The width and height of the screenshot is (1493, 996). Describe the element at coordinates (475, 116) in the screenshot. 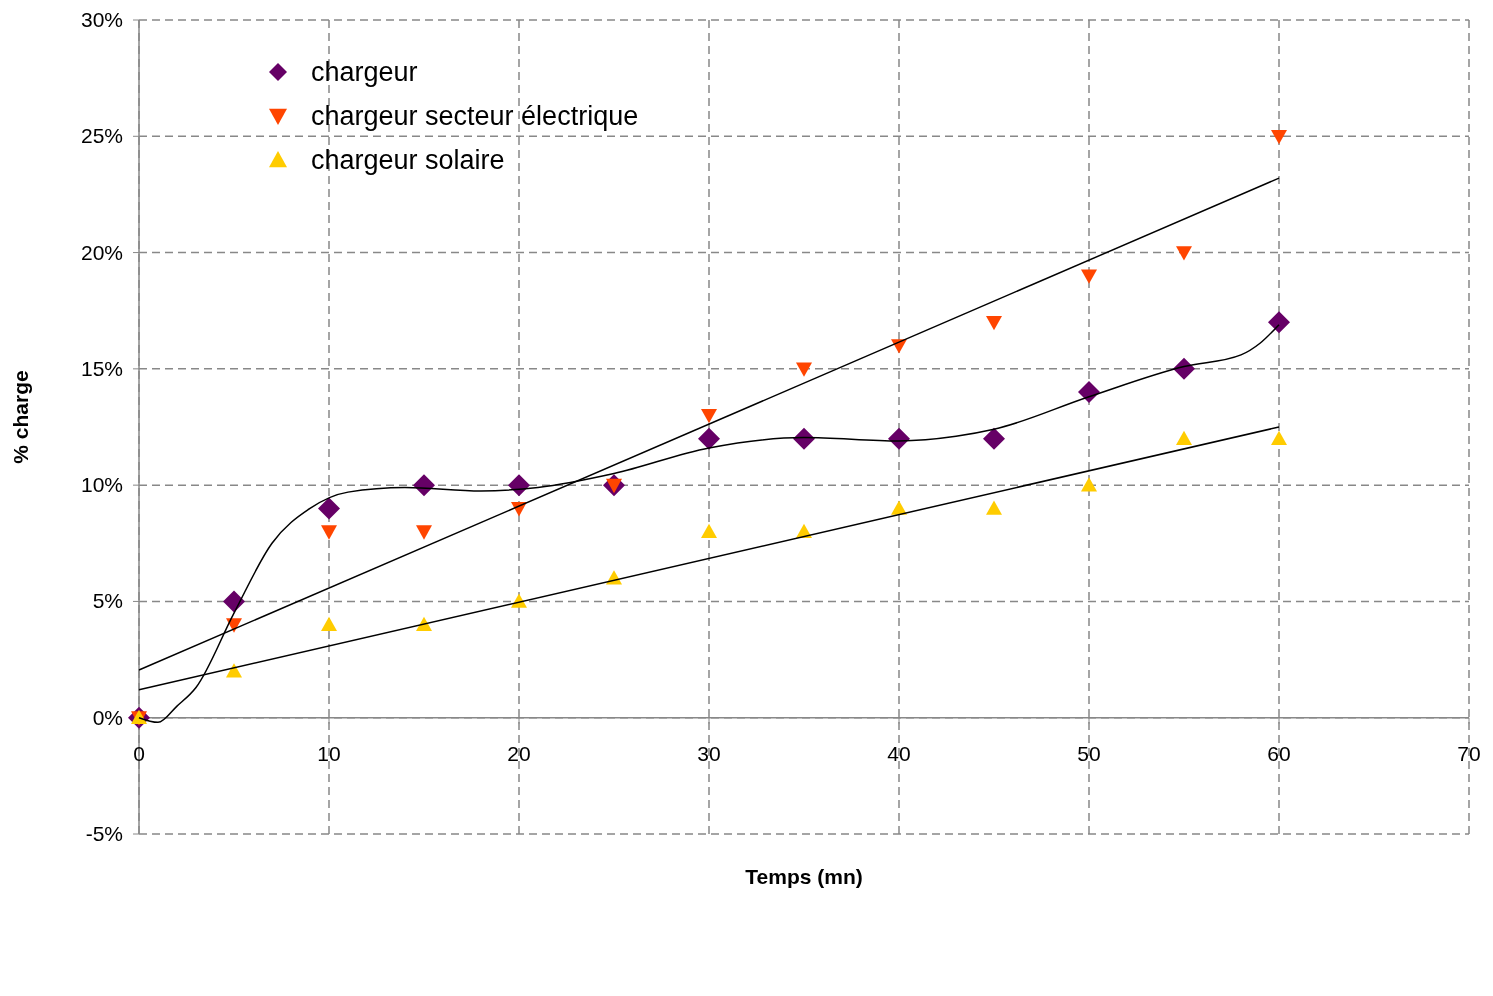

I see `legend-label: chargeur secteur électrique` at that location.